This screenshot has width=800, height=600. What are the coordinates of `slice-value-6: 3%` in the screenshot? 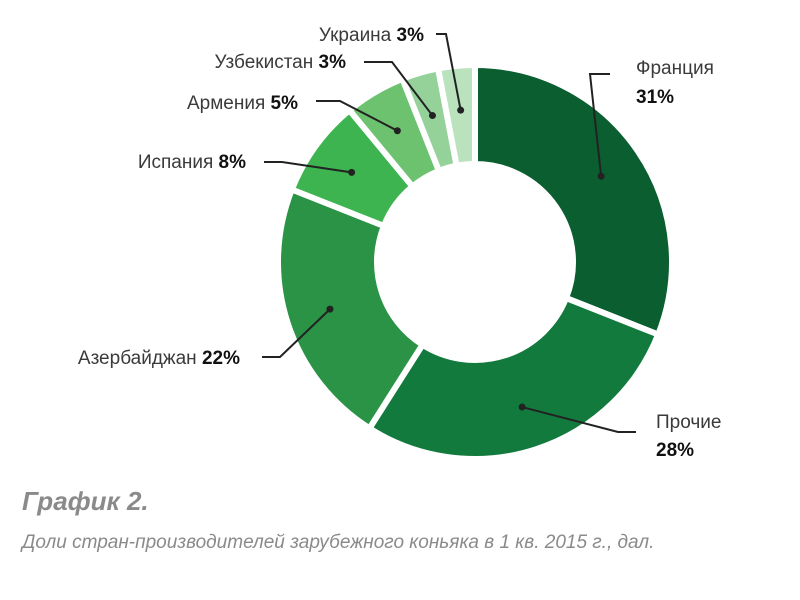 It's located at (333, 62).